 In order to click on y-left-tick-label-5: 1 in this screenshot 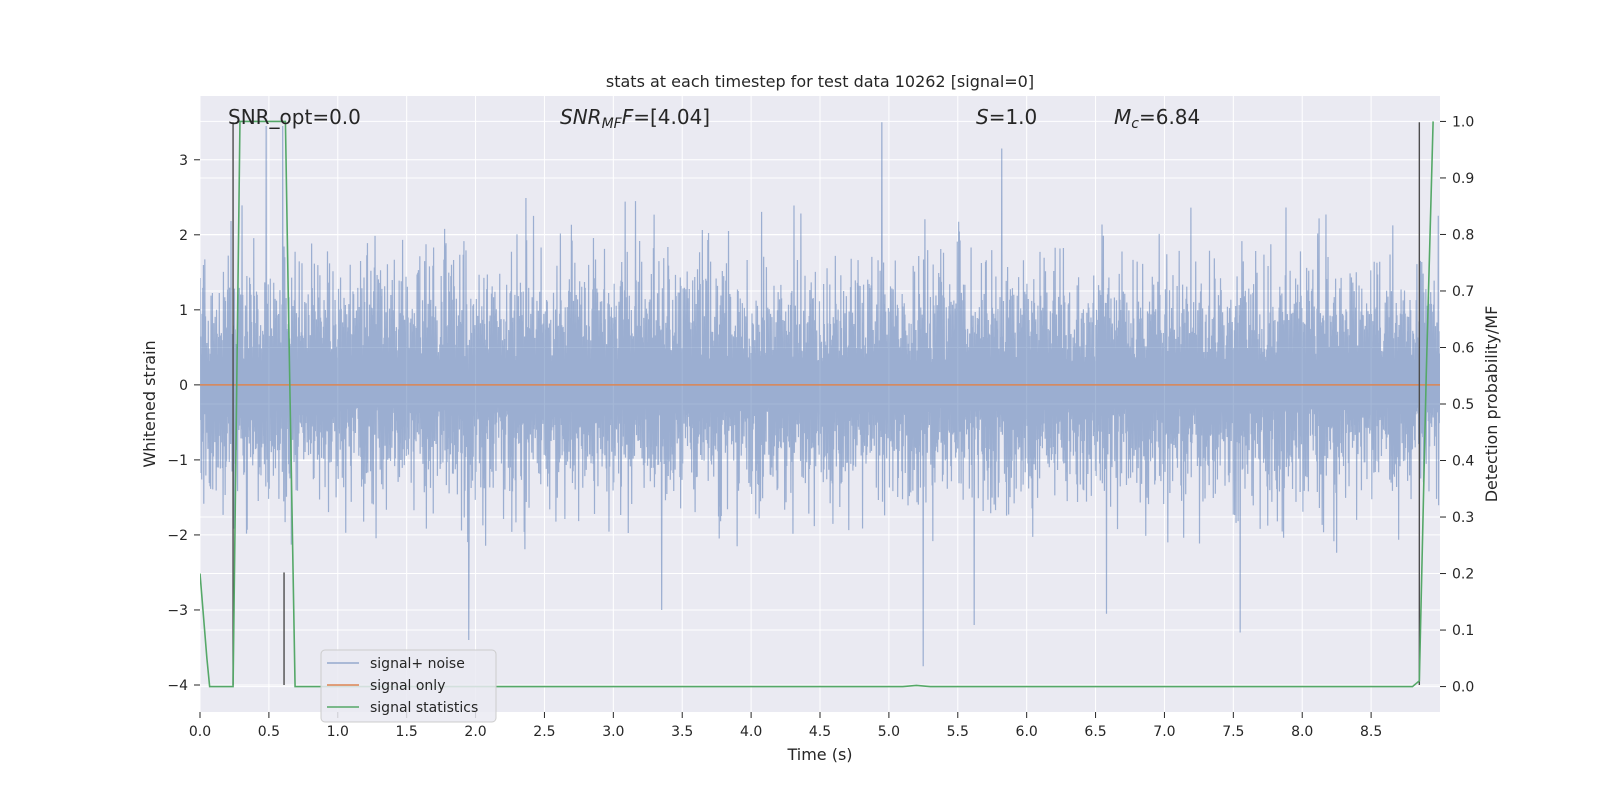, I will do `click(183, 311)`.